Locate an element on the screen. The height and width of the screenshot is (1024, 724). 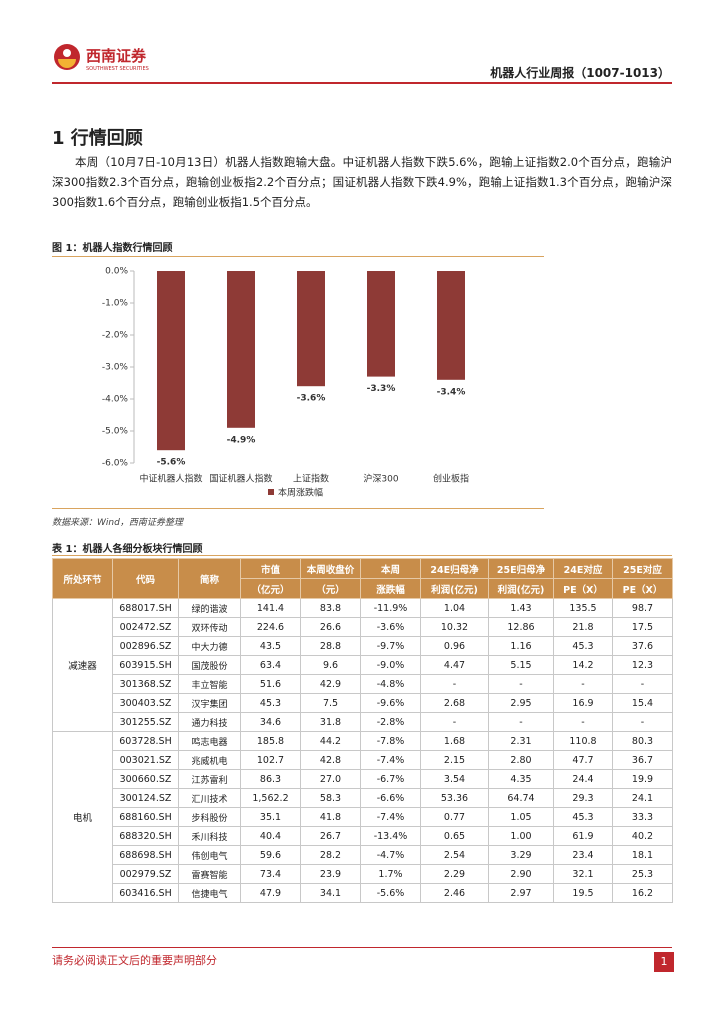
header-cell: 本周收盘价 is located at coordinates (330, 568).